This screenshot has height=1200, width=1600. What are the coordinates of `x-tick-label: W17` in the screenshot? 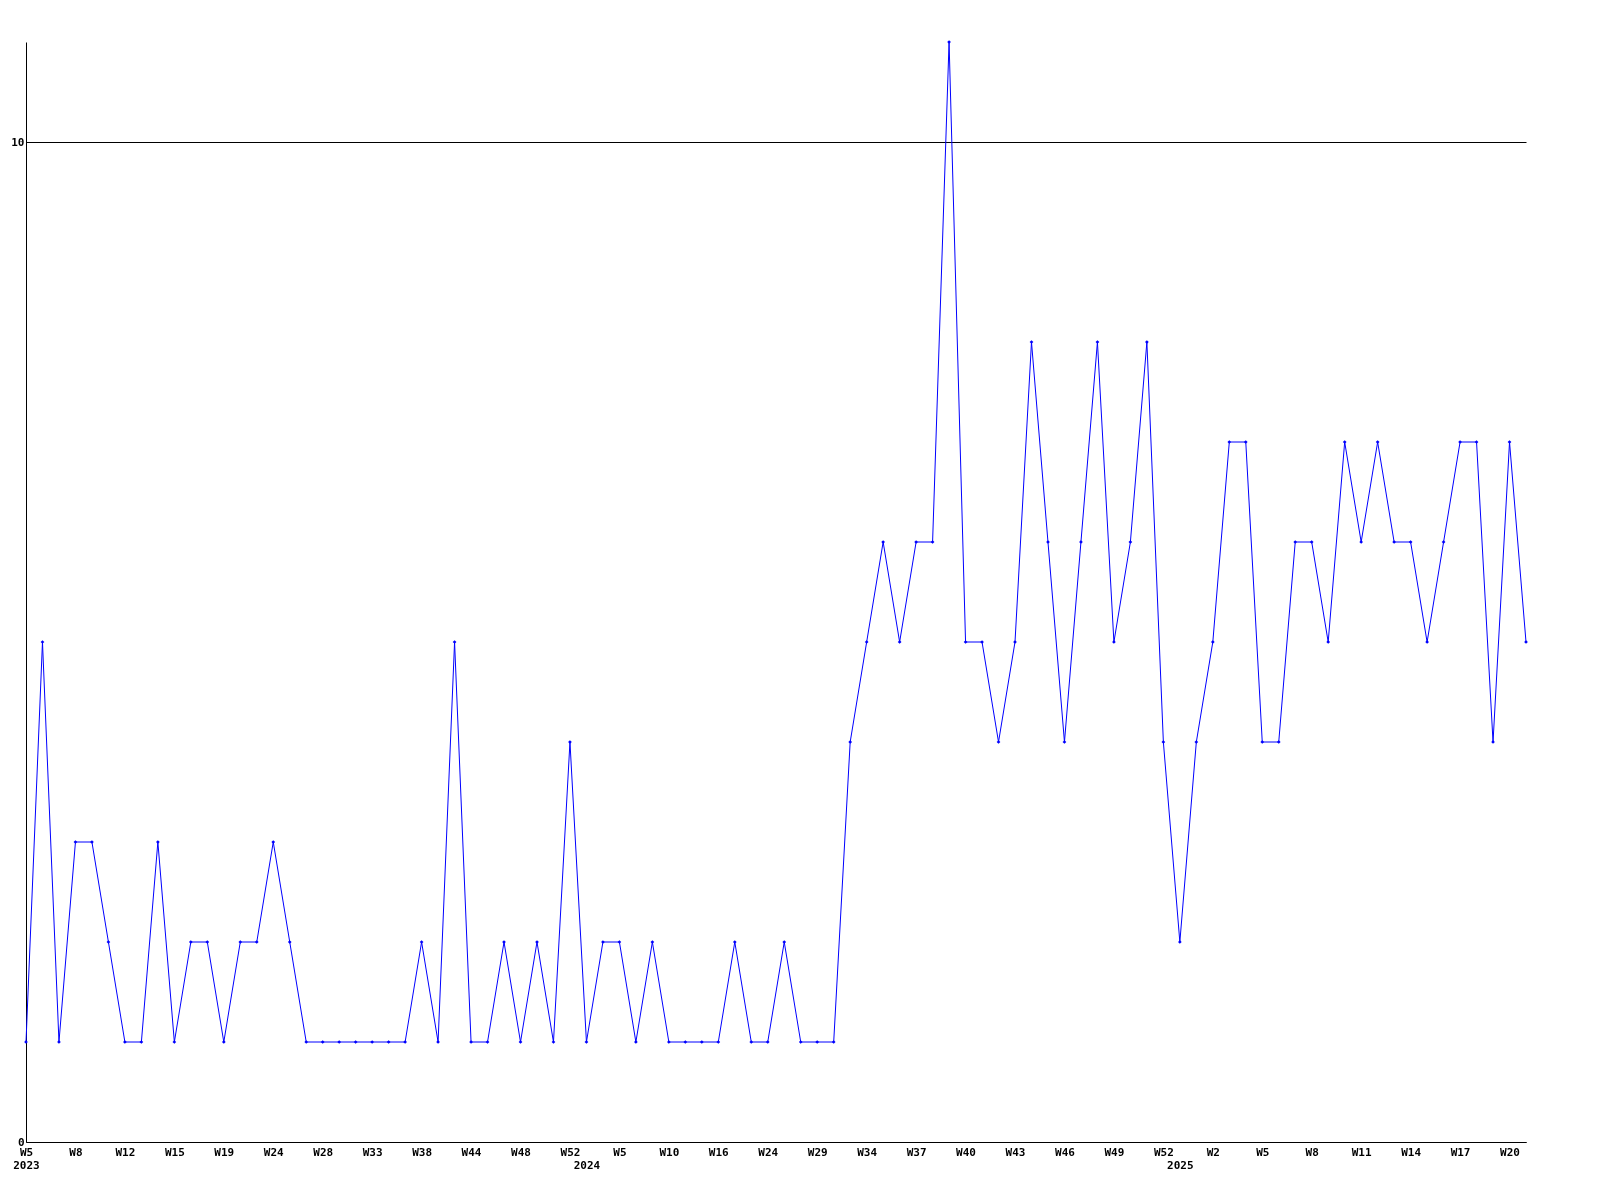 It's located at (1460, 1152).